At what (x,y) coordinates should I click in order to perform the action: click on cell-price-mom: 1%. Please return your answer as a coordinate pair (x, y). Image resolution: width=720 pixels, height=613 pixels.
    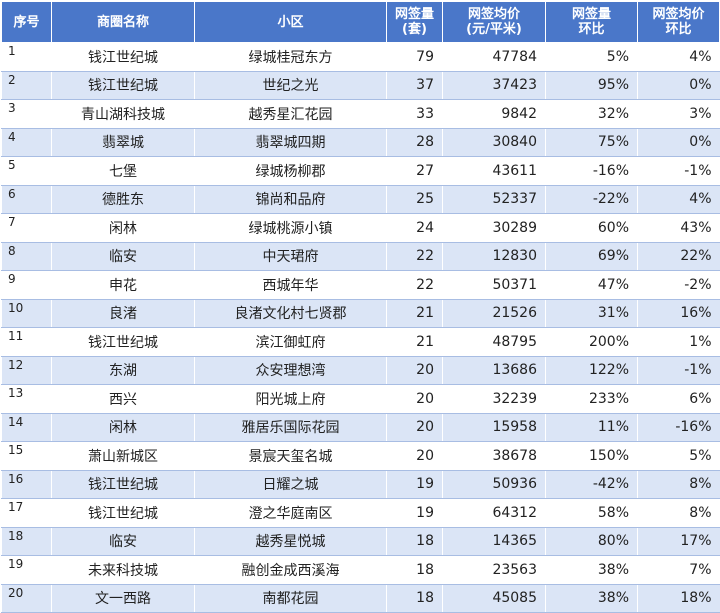
    Looking at the image, I should click on (678, 342).